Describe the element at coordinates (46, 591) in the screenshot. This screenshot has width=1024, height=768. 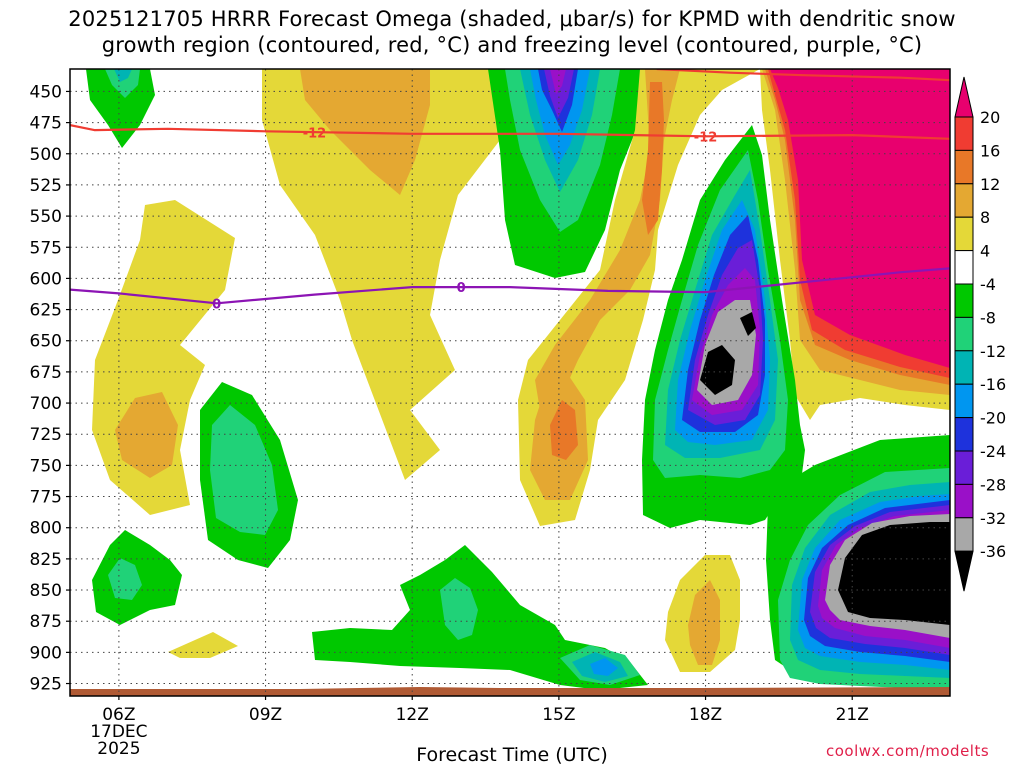
I see `ytick-label-850: 850` at that location.